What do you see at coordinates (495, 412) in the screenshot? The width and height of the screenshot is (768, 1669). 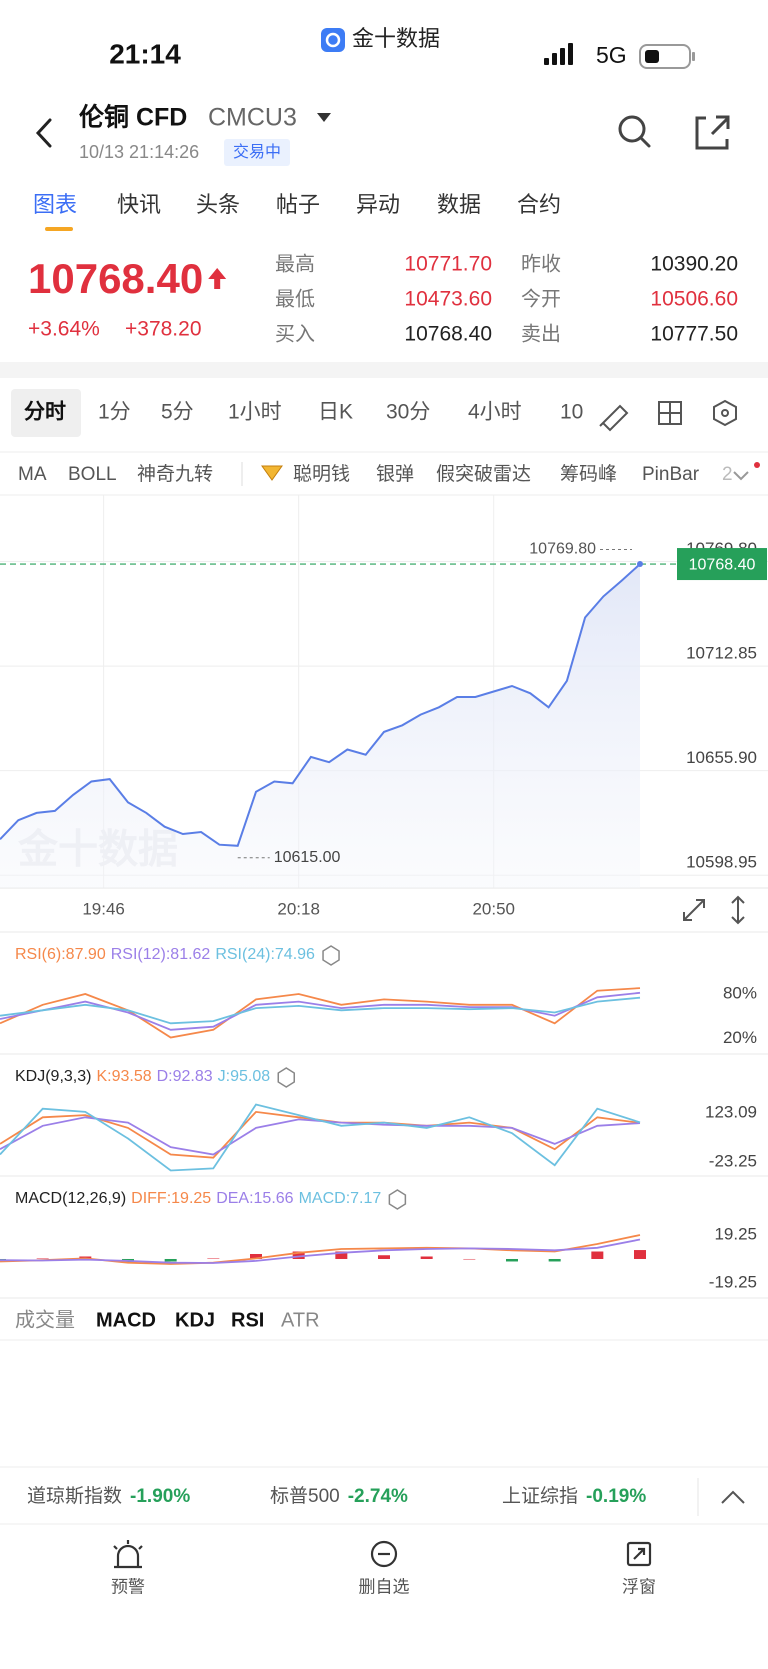 I see `interval-option: 4小时` at bounding box center [495, 412].